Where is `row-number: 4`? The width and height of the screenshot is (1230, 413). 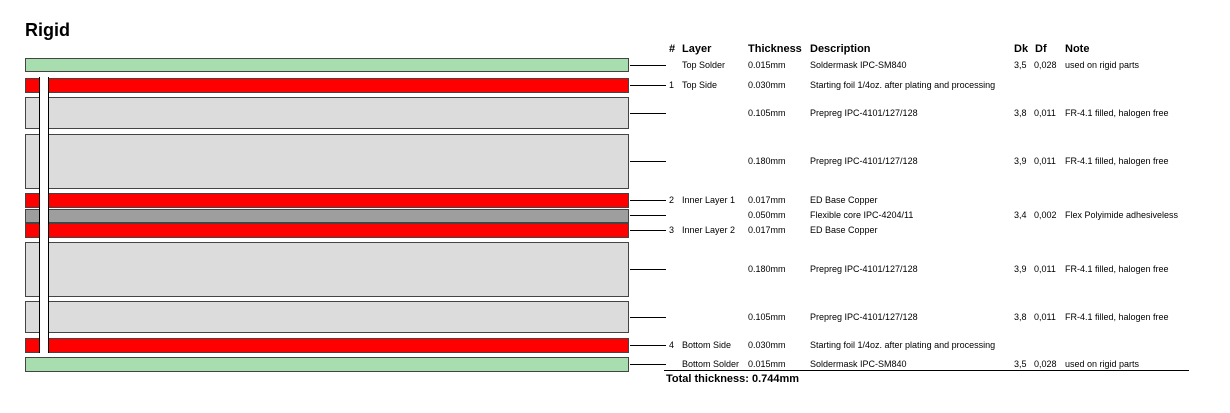
row-number: 4 is located at coordinates (672, 345).